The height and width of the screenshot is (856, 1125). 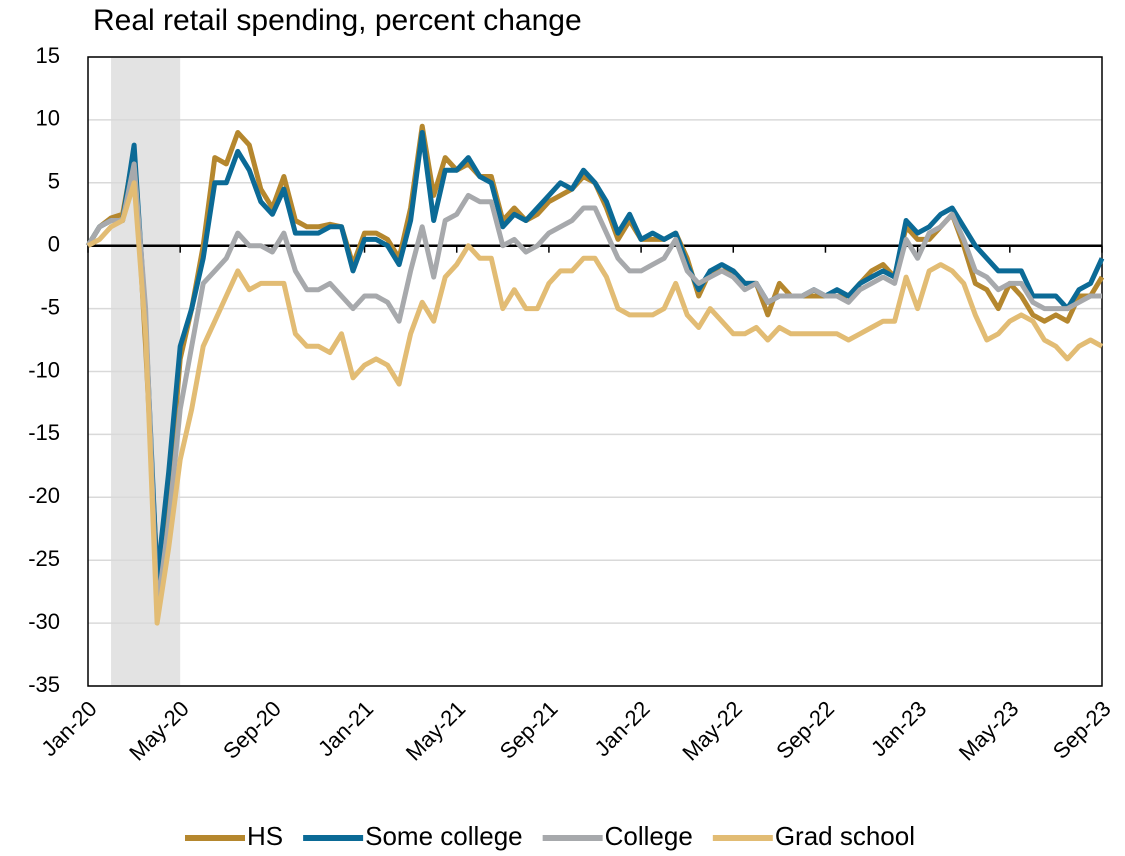 I want to click on y-tick-label: -25, so click(x=44, y=558).